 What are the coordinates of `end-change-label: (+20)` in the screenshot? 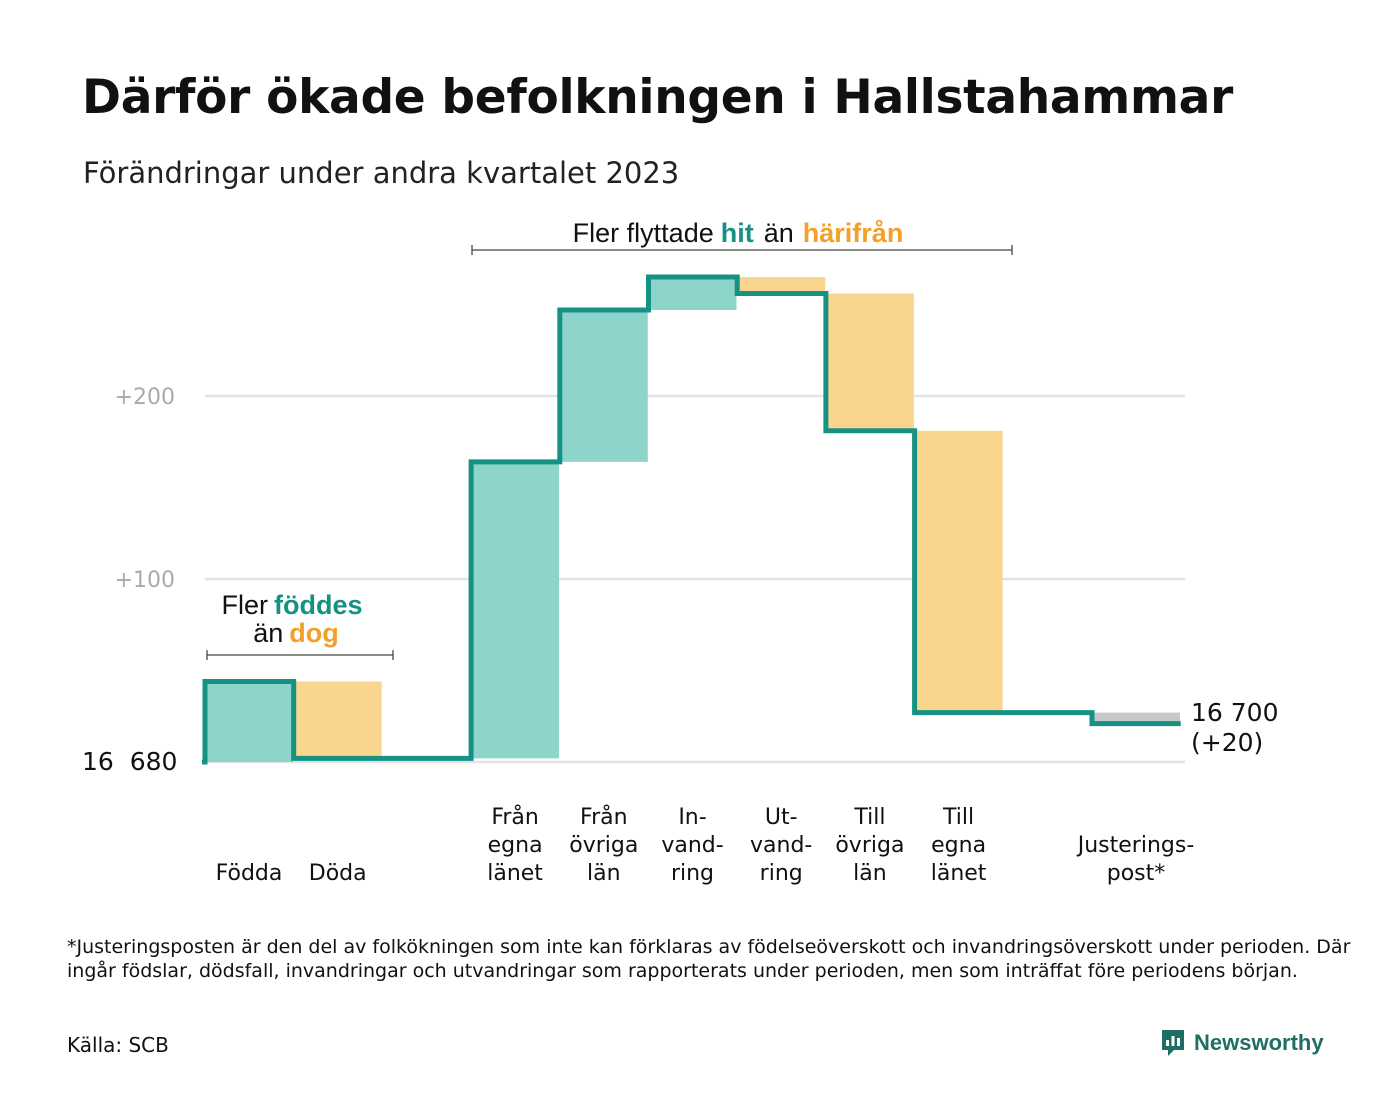 It's located at (1227, 742).